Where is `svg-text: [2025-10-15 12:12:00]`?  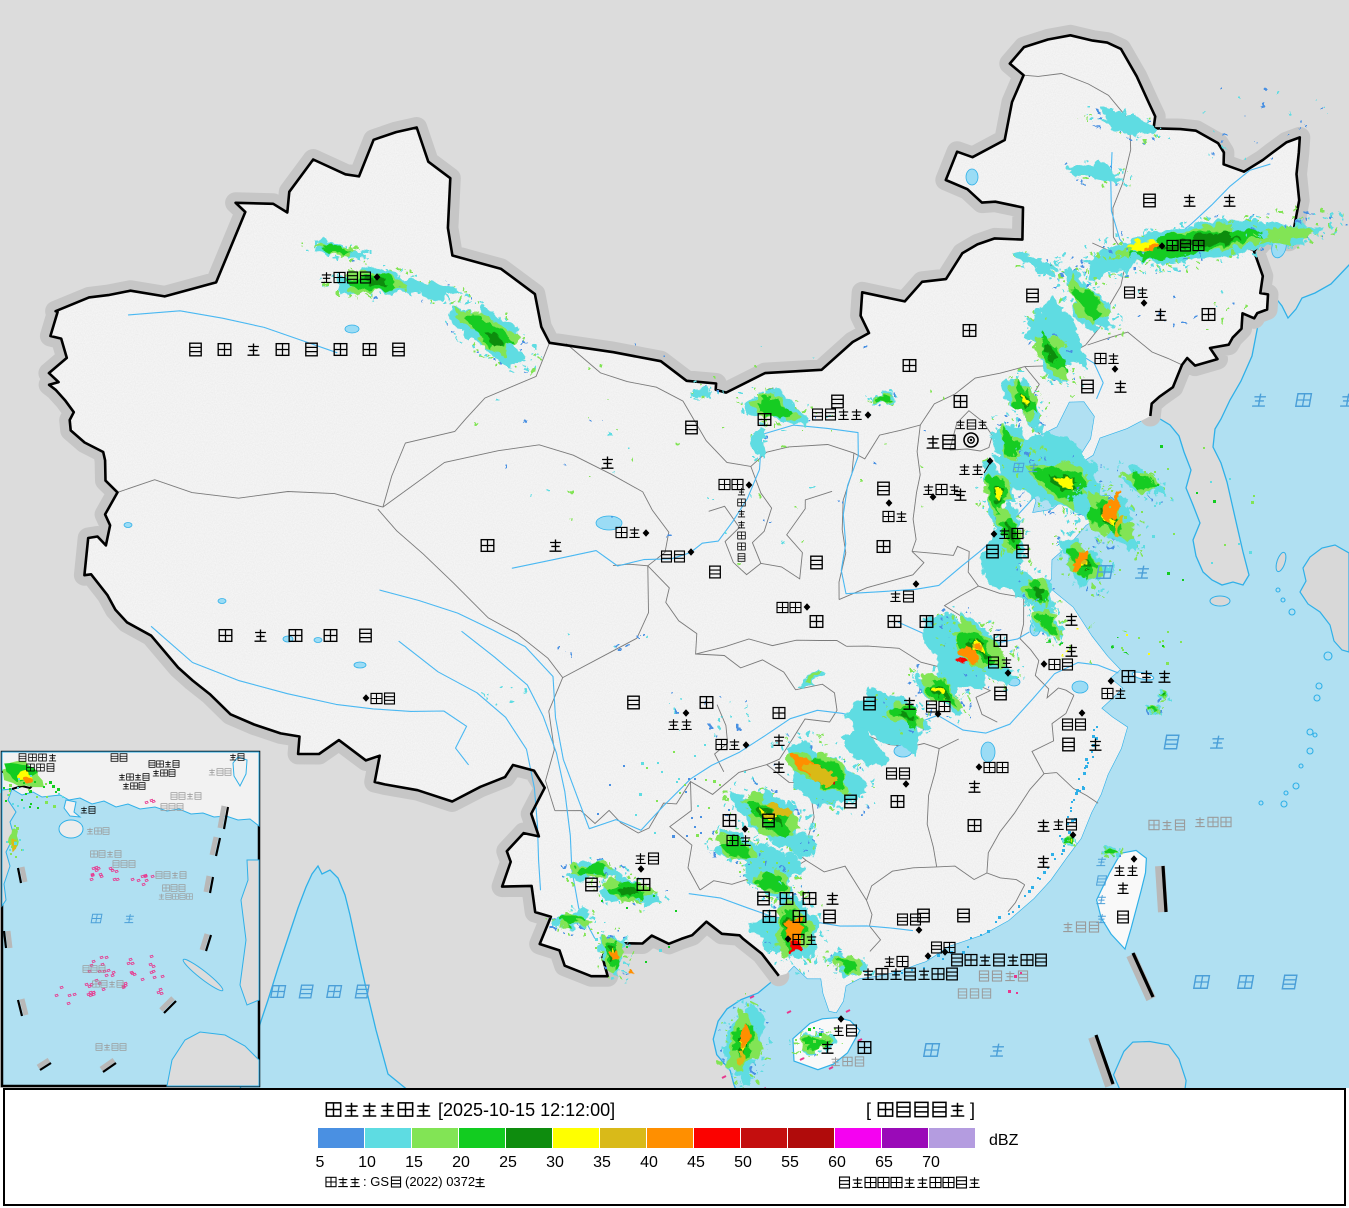
svg-text: [2025-10-15 12:12:00] is located at coordinates (526, 1110).